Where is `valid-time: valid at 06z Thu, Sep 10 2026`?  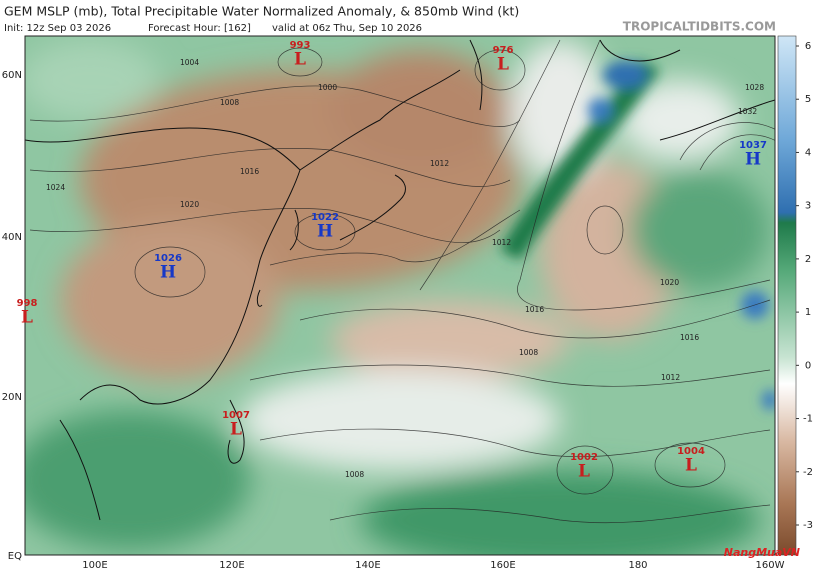 valid-time: valid at 06z Thu, Sep 10 2026 is located at coordinates (347, 28).